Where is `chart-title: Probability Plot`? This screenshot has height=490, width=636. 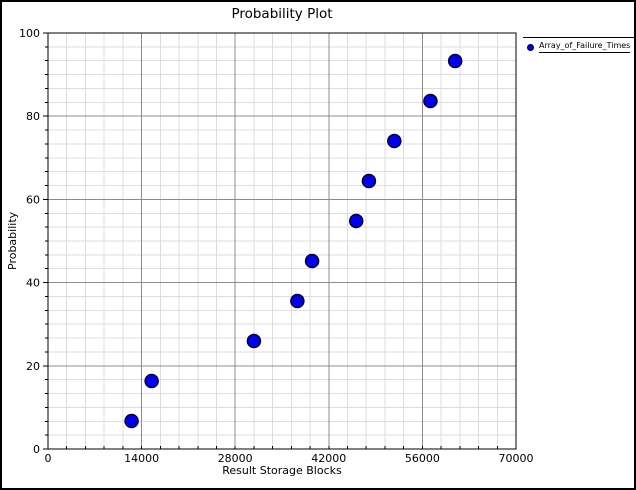
chart-title: Probability Plot is located at coordinates (282, 14).